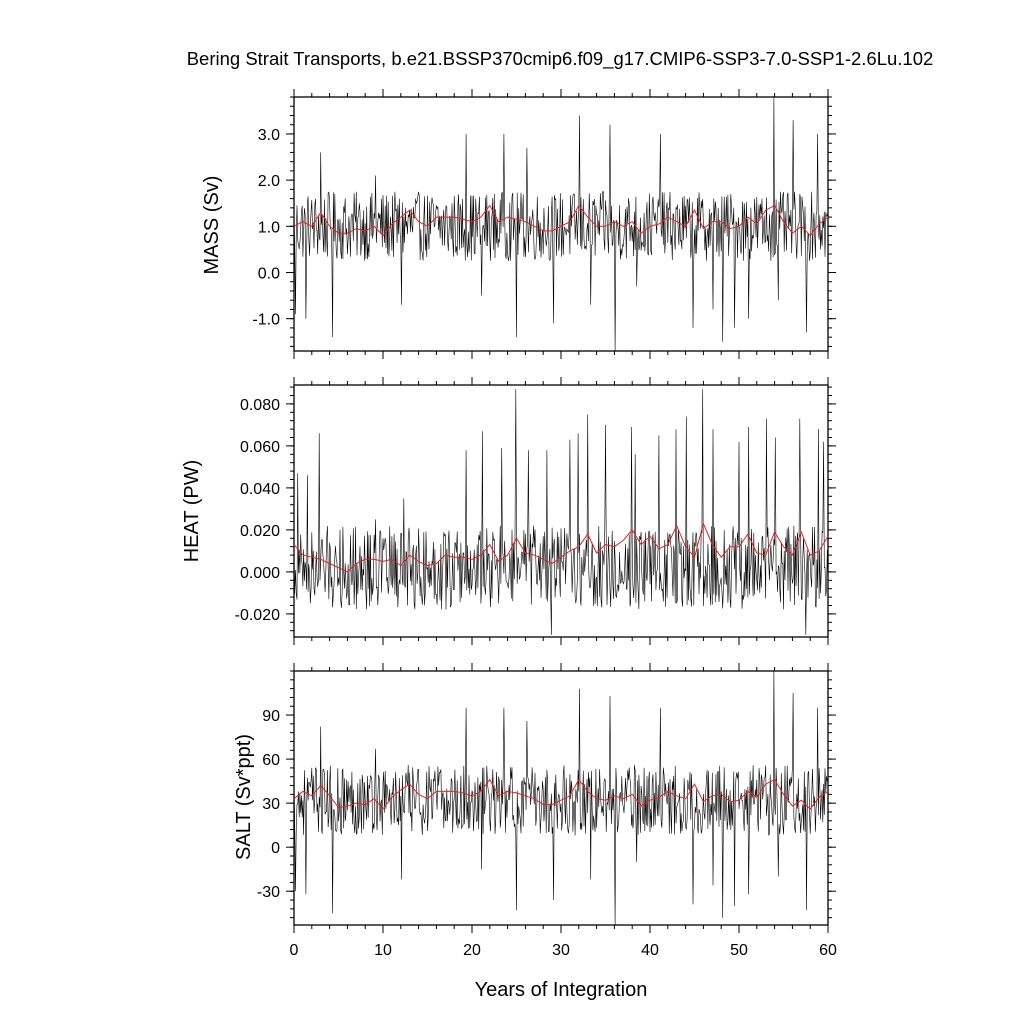 The image size is (1024, 1024). Describe the element at coordinates (260, 573) in the screenshot. I see `y-tick-label: 0.000` at that location.